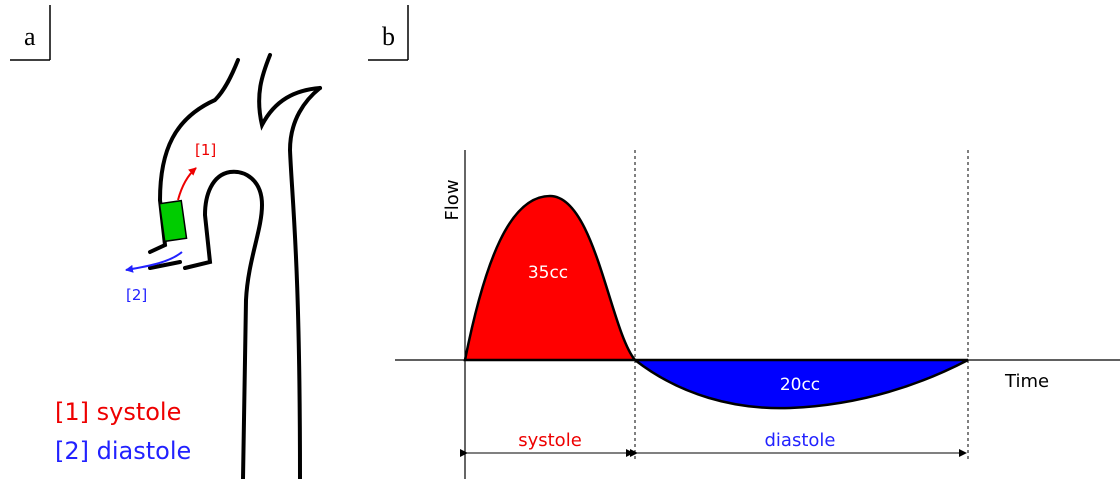 Image resolution: width=1120 pixels, height=479 pixels. What do you see at coordinates (154, 262) in the screenshot?
I see `diastole-arrow` at bounding box center [154, 262].